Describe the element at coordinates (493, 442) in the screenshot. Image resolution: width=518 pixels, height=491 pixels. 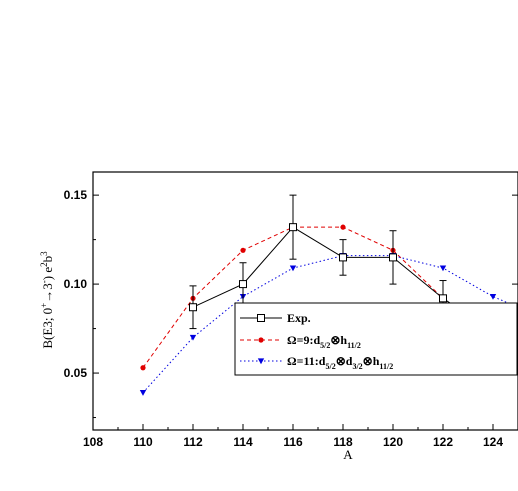
I see `x-tick-label: 124` at that location.